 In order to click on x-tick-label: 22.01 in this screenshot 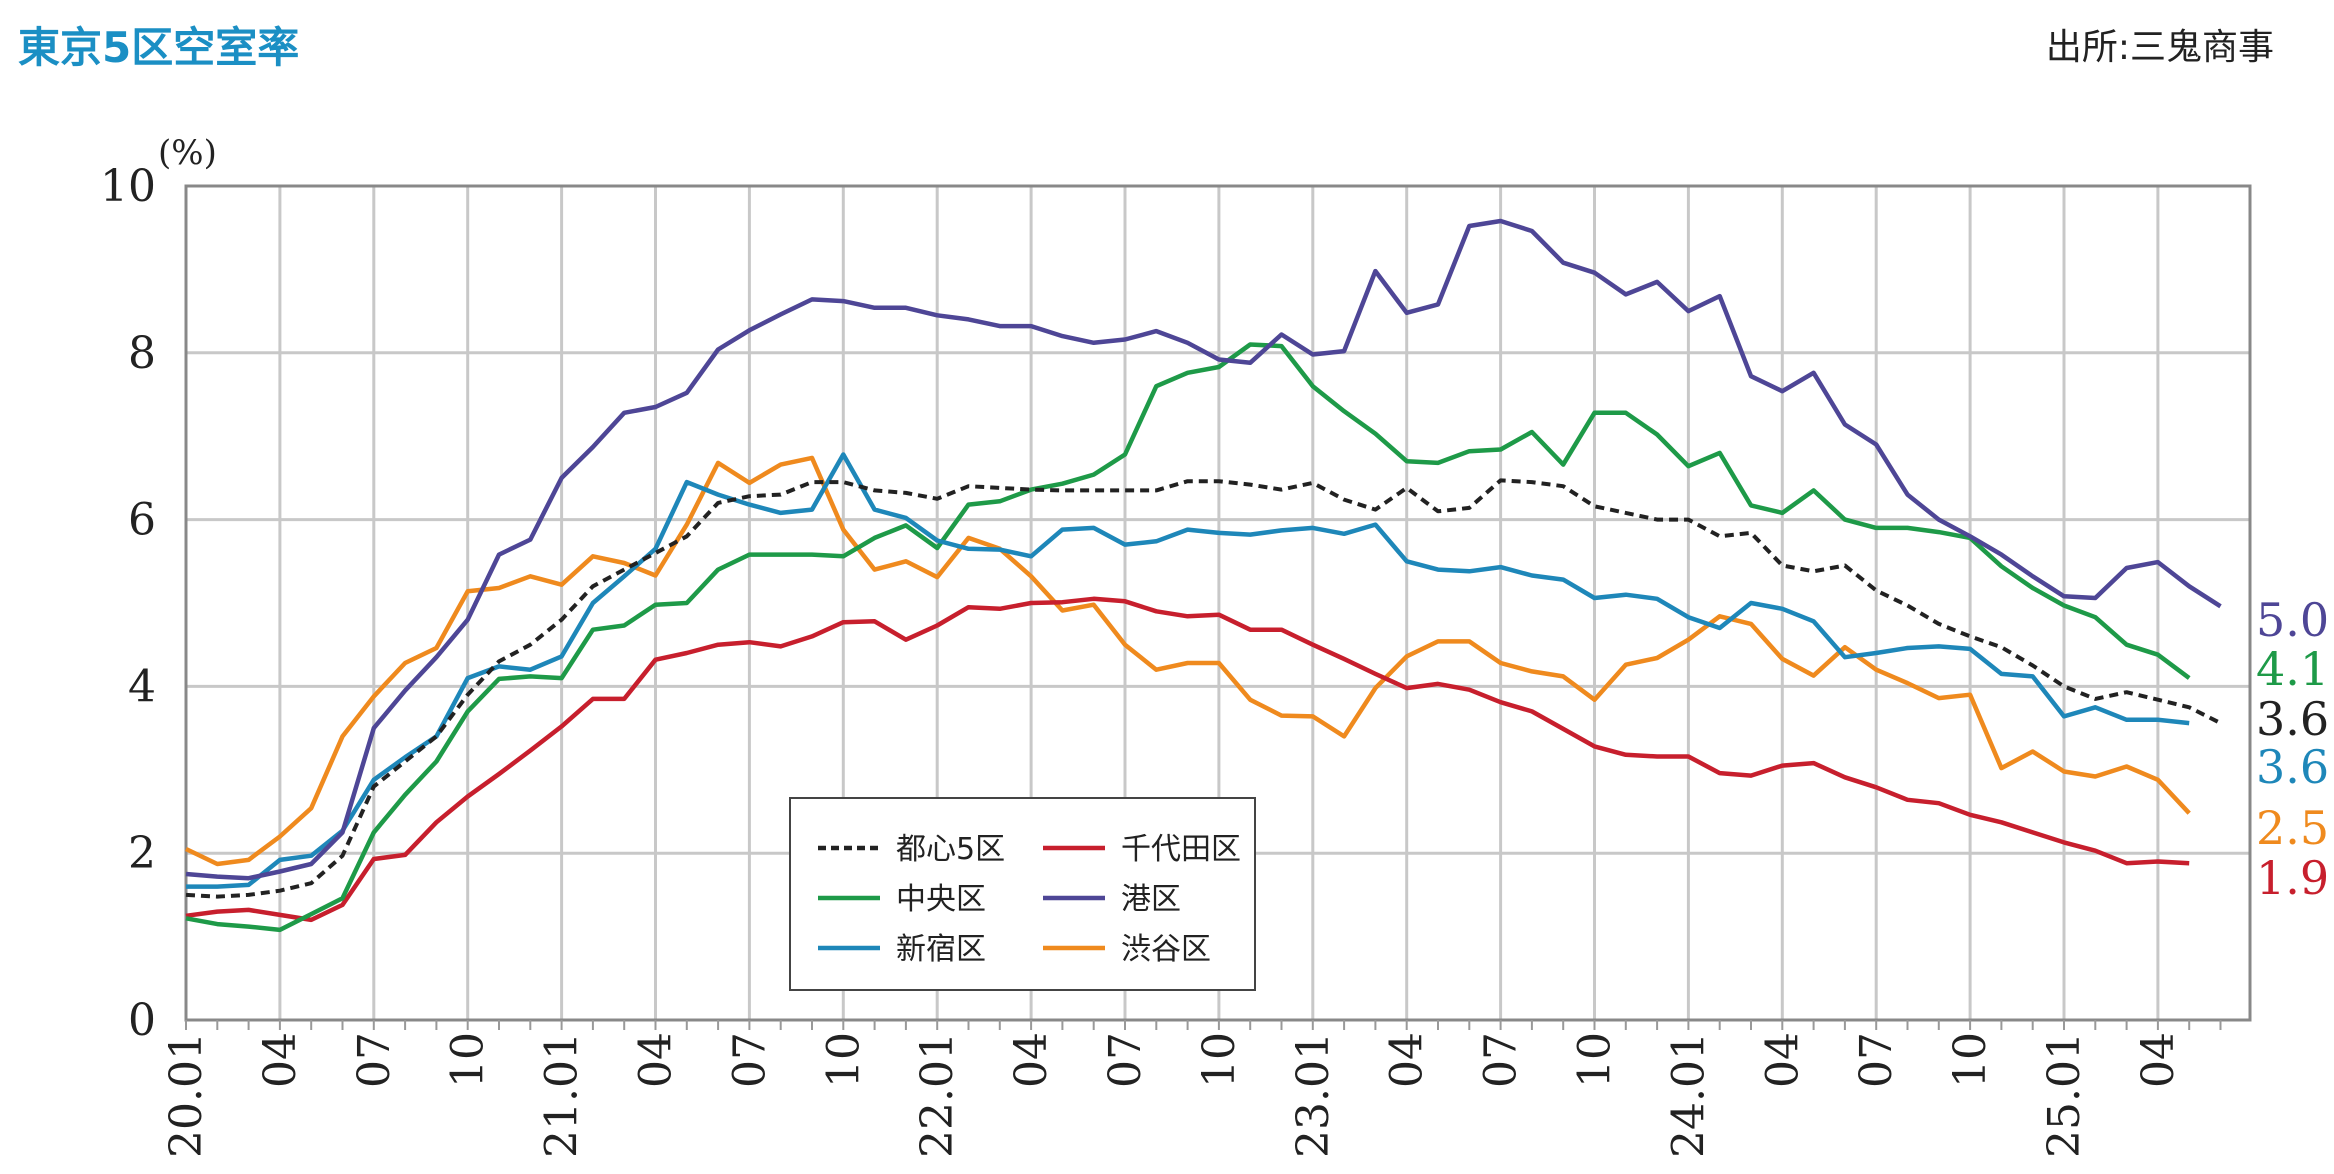, I will do `click(937, 1095)`.